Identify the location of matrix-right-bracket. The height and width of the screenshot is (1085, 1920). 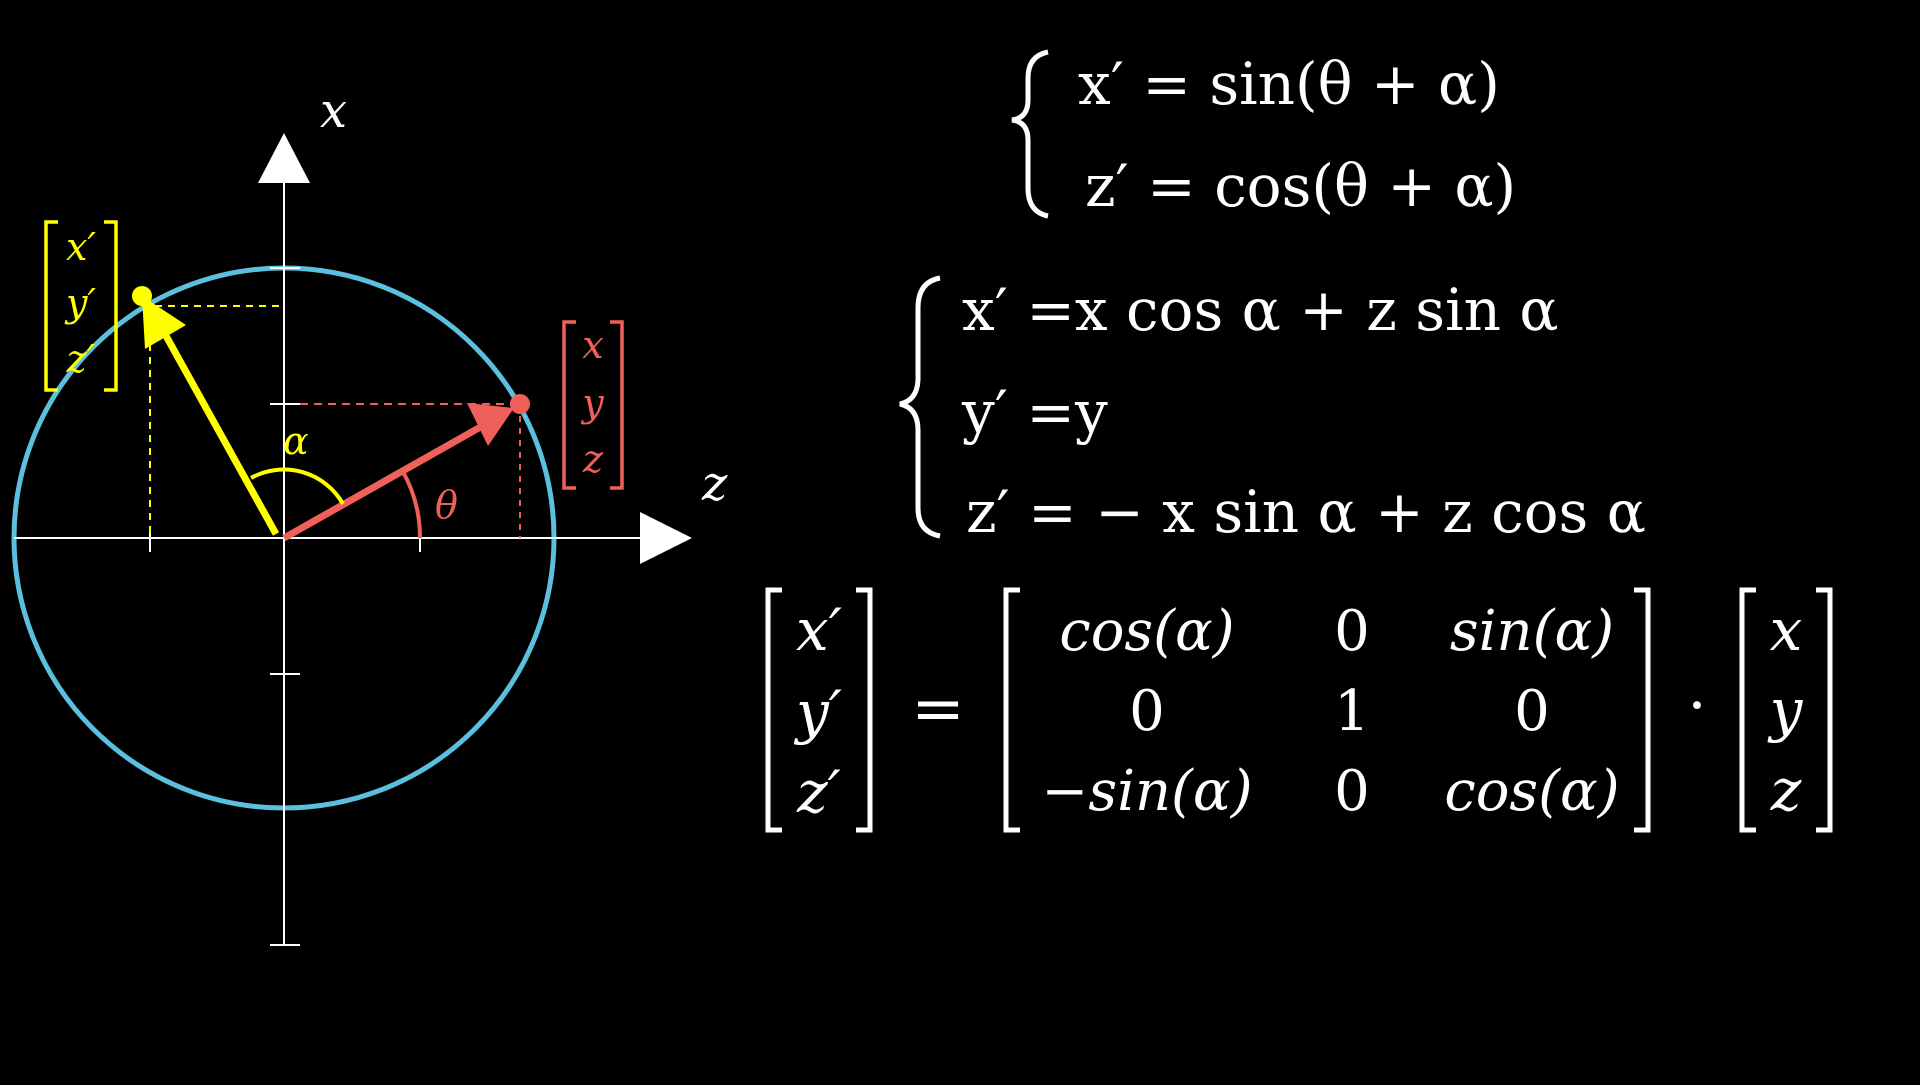
(1642, 710).